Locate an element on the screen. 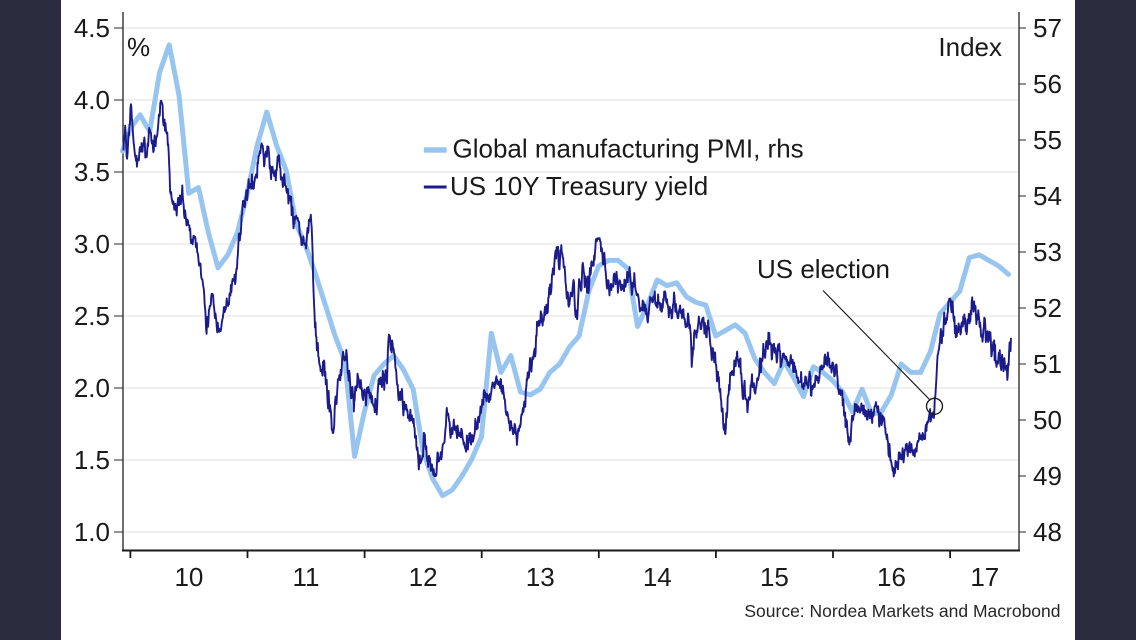 The height and width of the screenshot is (640, 1136). svg-text: Global manufacturing PMI, rhs is located at coordinates (628, 149).